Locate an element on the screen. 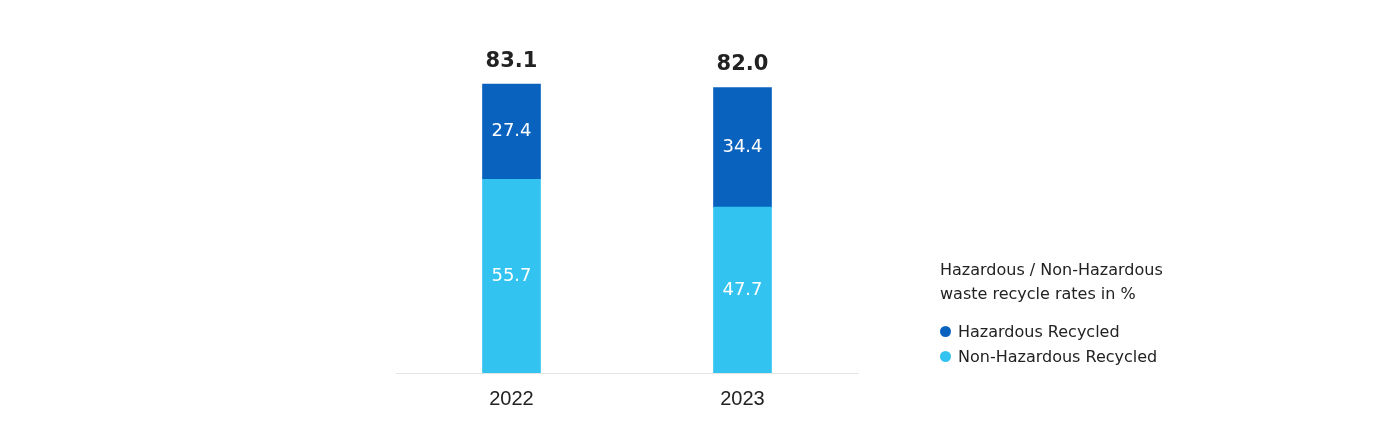  x-tick-label: 2022 is located at coordinates (511, 397).